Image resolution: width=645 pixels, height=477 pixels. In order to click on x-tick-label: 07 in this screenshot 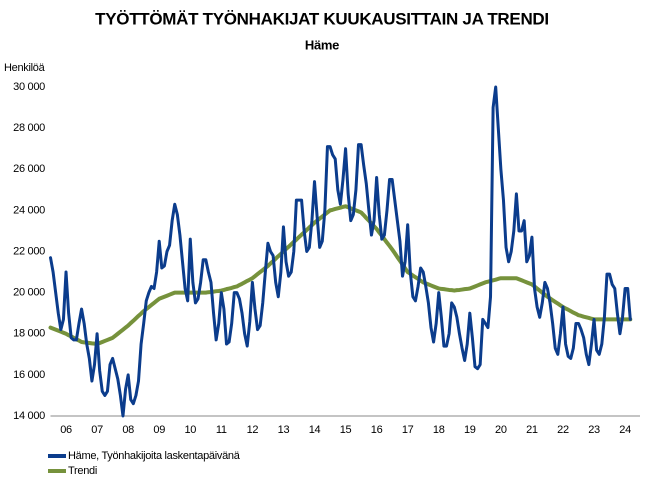, I will do `click(97, 430)`.